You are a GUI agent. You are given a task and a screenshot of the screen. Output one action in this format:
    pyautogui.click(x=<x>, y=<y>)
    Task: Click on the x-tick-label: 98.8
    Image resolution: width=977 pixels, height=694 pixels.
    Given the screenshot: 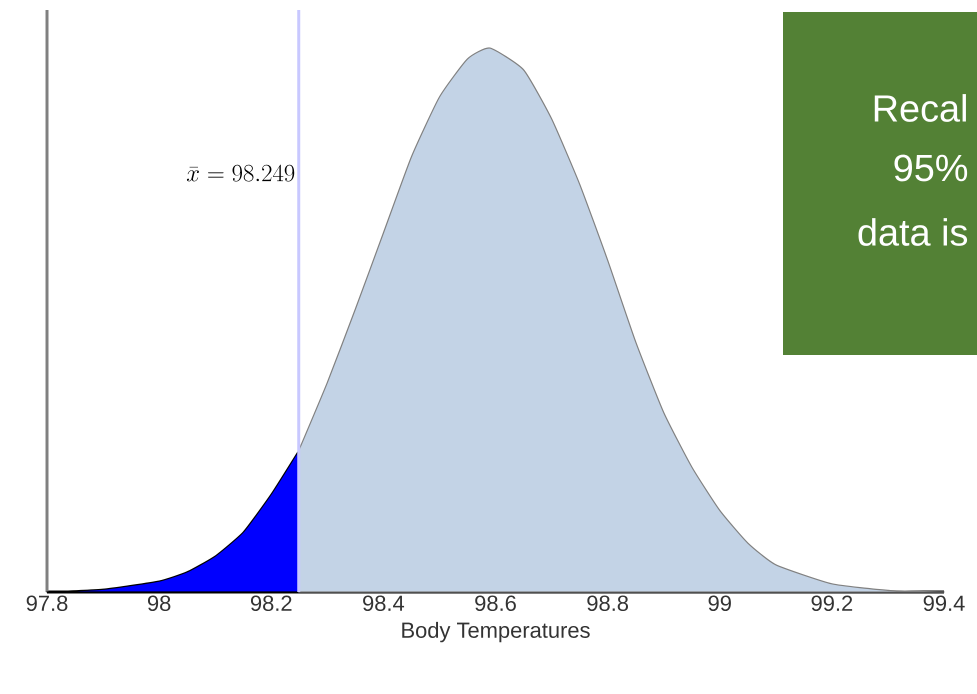 What is the action you would take?
    pyautogui.click(x=607, y=603)
    